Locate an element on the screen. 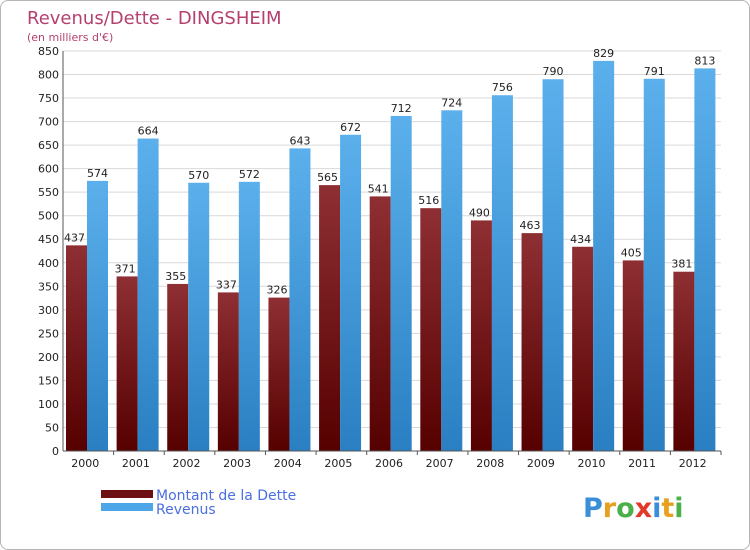 The image size is (750, 550). data-label: 712 is located at coordinates (401, 108).